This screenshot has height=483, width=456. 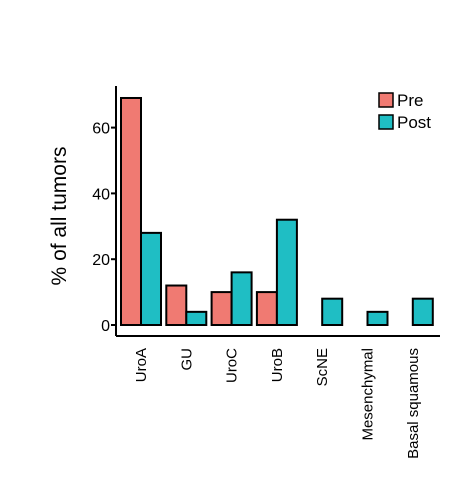 What do you see at coordinates (131, 211) in the screenshot?
I see `bar-pre-uroa` at bounding box center [131, 211].